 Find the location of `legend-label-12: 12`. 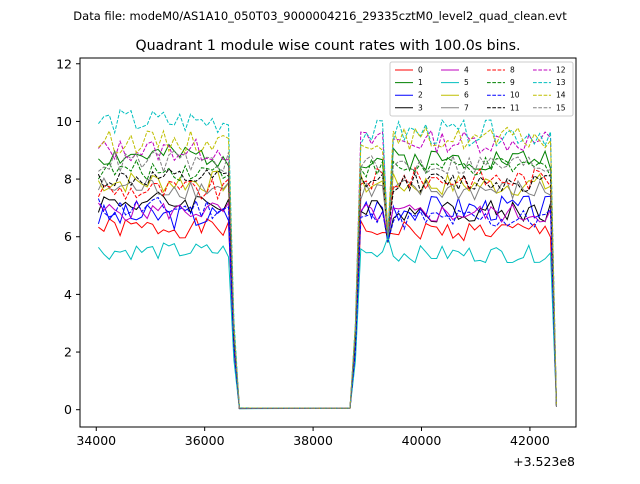

legend-label-12: 12 is located at coordinates (561, 70).